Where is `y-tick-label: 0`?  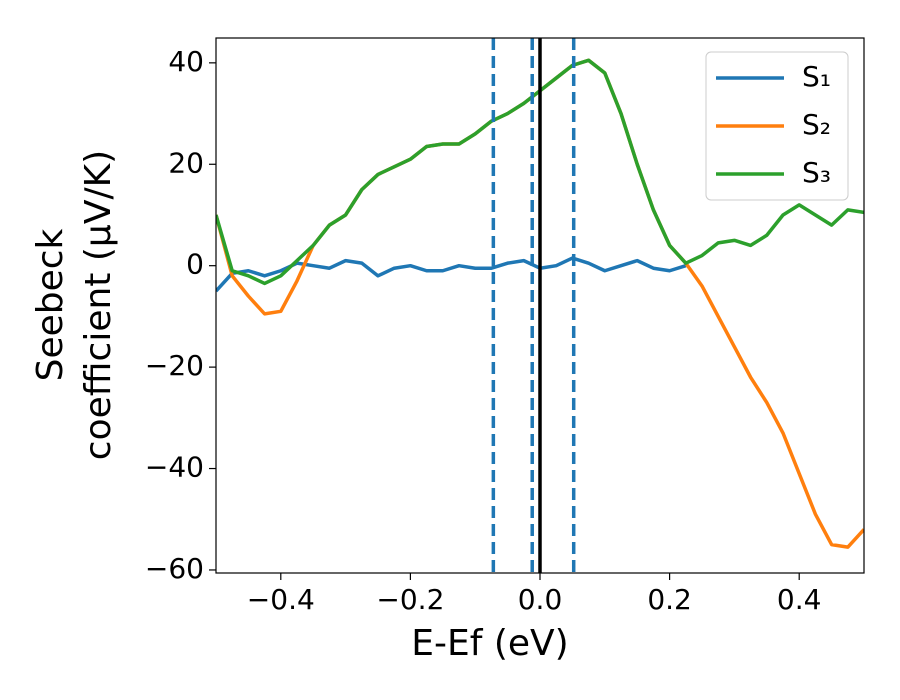
y-tick-label: 0 is located at coordinates (195, 264).